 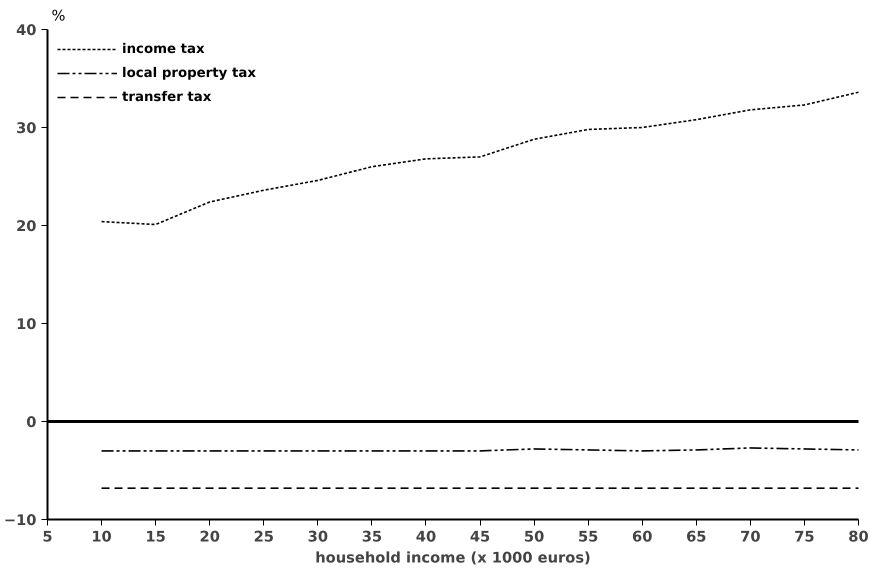 I want to click on legend-label: local property tax, so click(x=189, y=73).